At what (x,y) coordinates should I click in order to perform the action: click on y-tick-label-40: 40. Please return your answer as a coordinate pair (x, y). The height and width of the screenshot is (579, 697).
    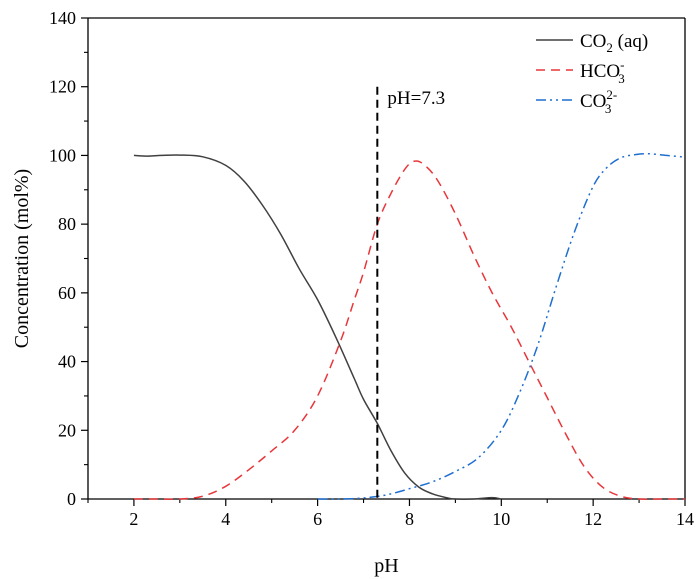
    Looking at the image, I should click on (67, 362).